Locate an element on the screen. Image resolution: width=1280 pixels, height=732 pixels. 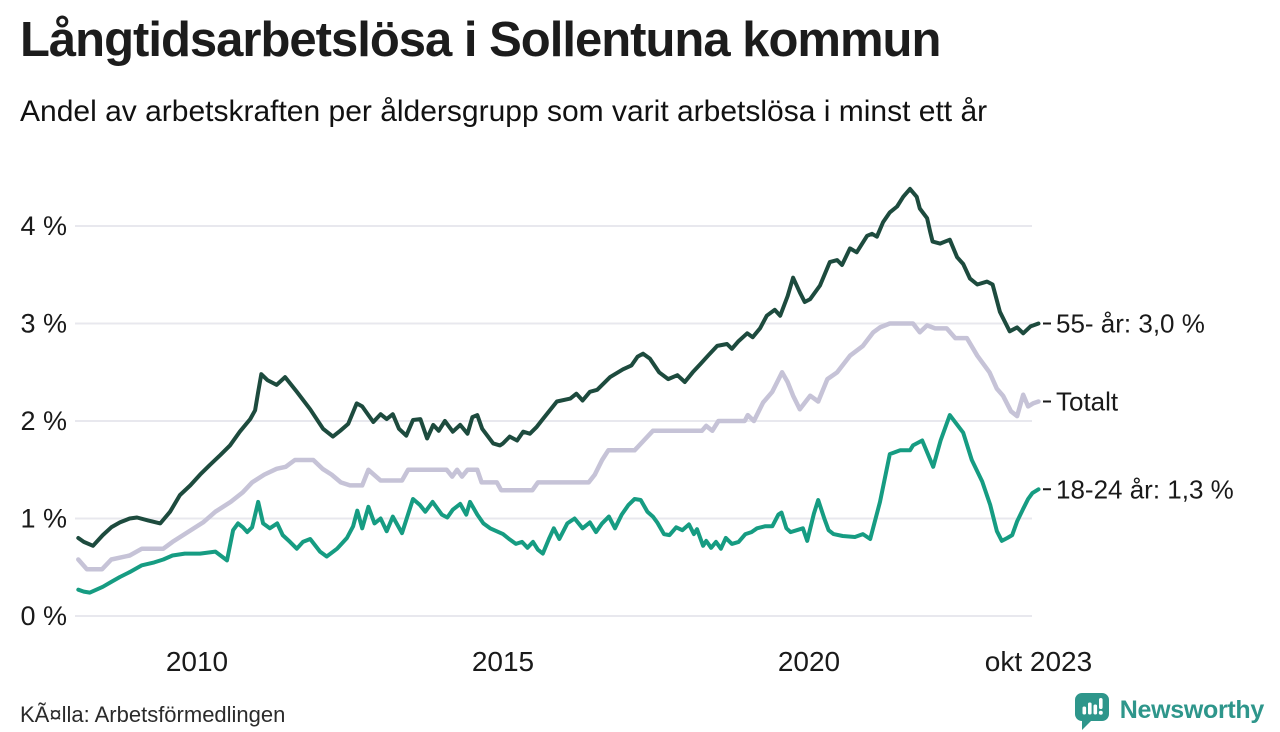
y-tick-label: 0 % is located at coordinates (43, 616).